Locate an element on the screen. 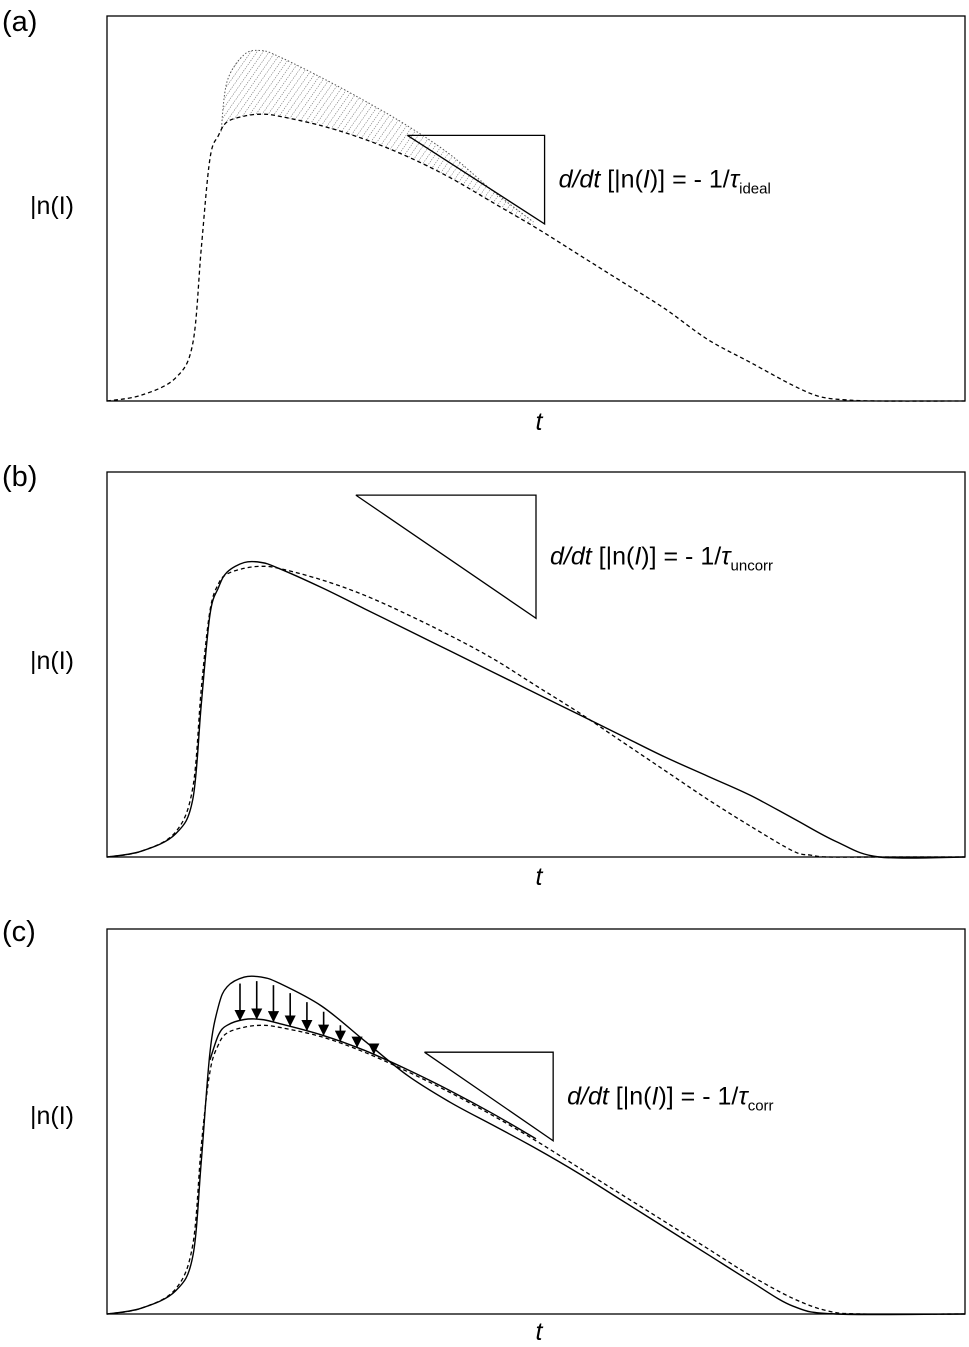 This screenshot has width=969, height=1347. shaded-region is located at coordinates (377, 138).